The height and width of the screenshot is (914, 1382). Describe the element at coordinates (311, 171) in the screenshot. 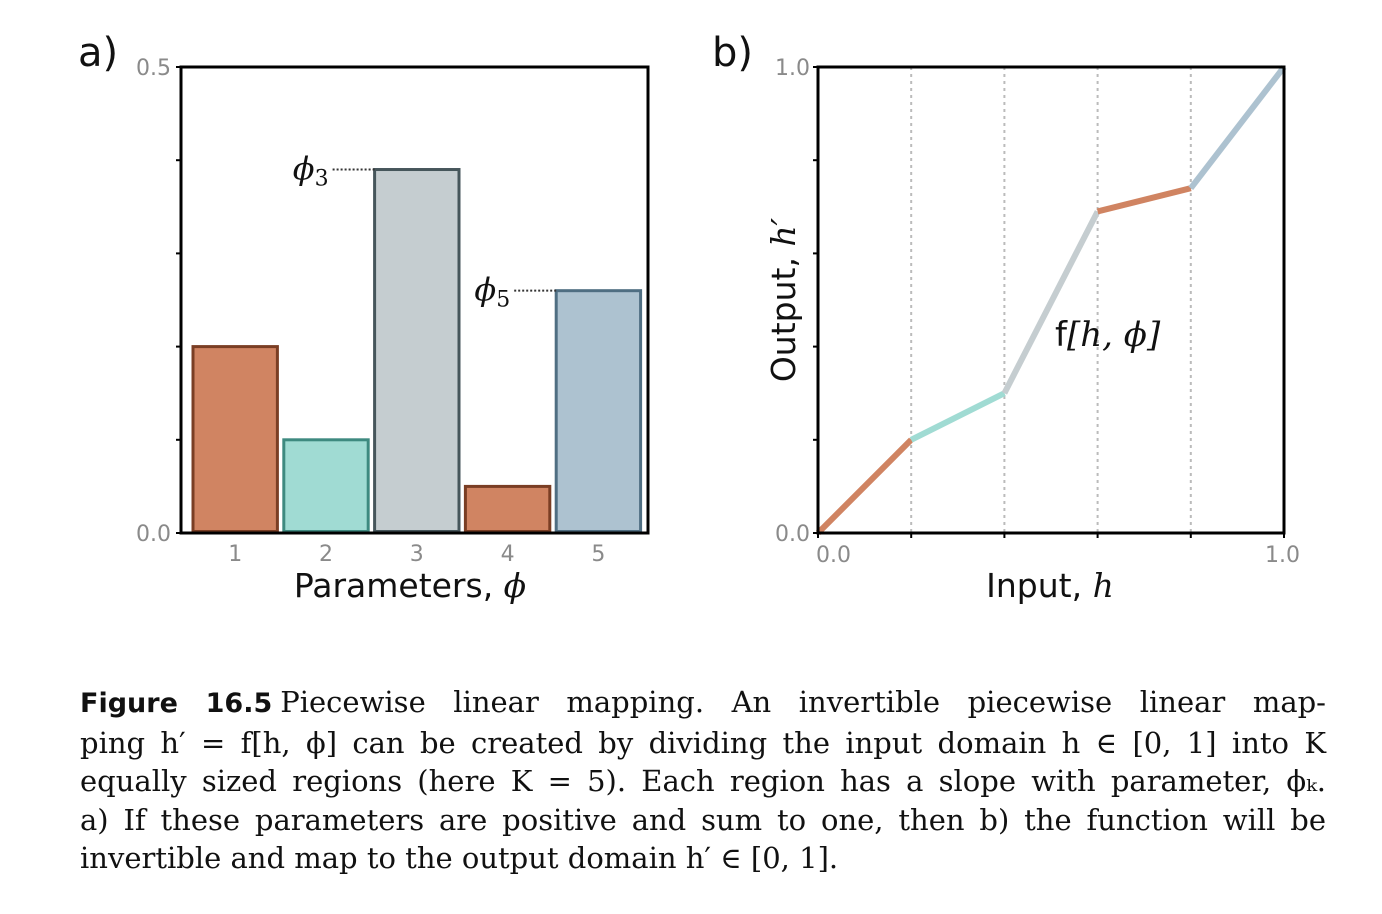

I see `annotation-phi-3: ϕ3` at that location.